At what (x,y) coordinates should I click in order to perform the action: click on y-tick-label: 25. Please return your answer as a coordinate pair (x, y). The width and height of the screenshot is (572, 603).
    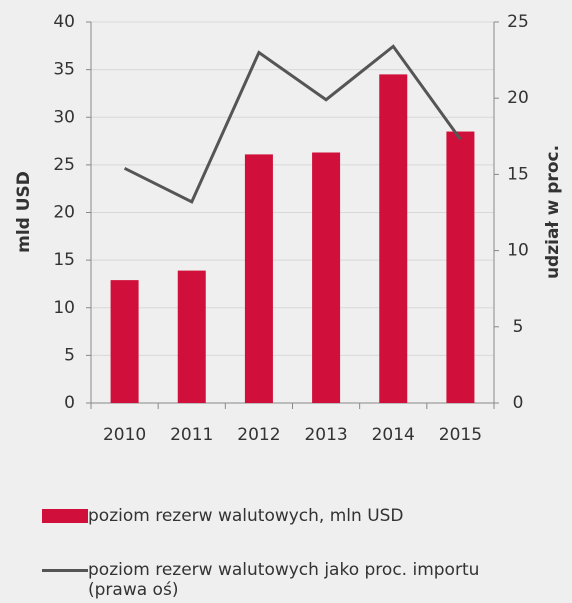
    Looking at the image, I should click on (64, 165).